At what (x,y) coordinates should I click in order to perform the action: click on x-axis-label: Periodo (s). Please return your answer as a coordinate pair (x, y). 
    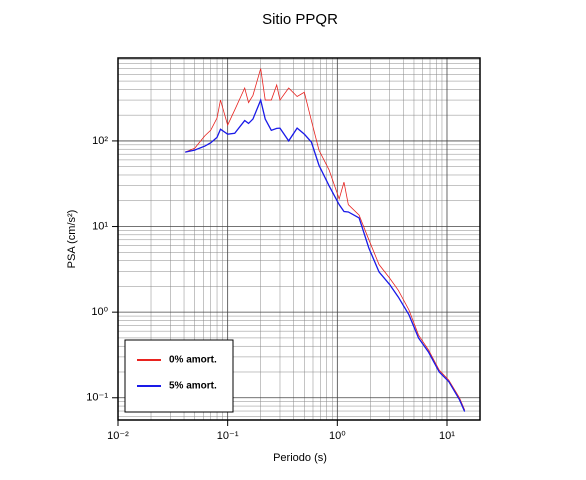
    Looking at the image, I should click on (300, 458).